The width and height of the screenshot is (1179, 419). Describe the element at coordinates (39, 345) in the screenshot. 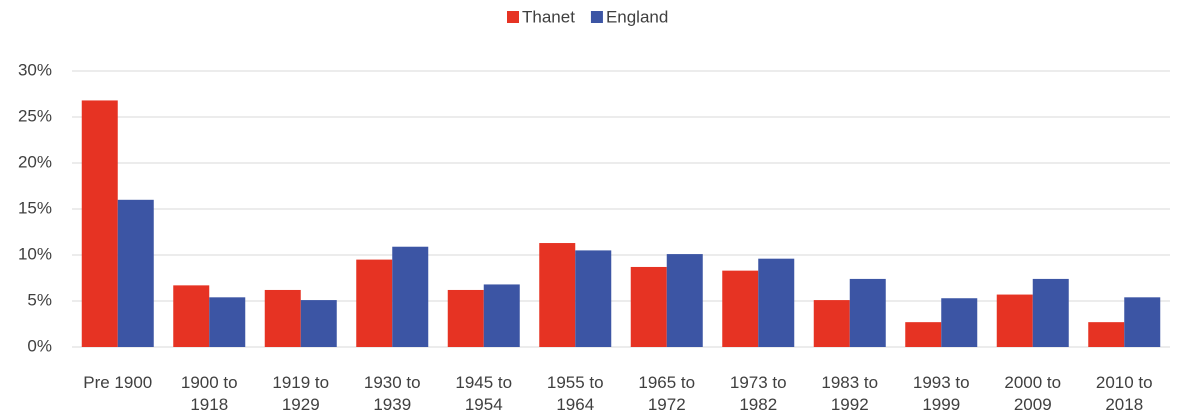

I see `y-tick-label: 0%` at that location.